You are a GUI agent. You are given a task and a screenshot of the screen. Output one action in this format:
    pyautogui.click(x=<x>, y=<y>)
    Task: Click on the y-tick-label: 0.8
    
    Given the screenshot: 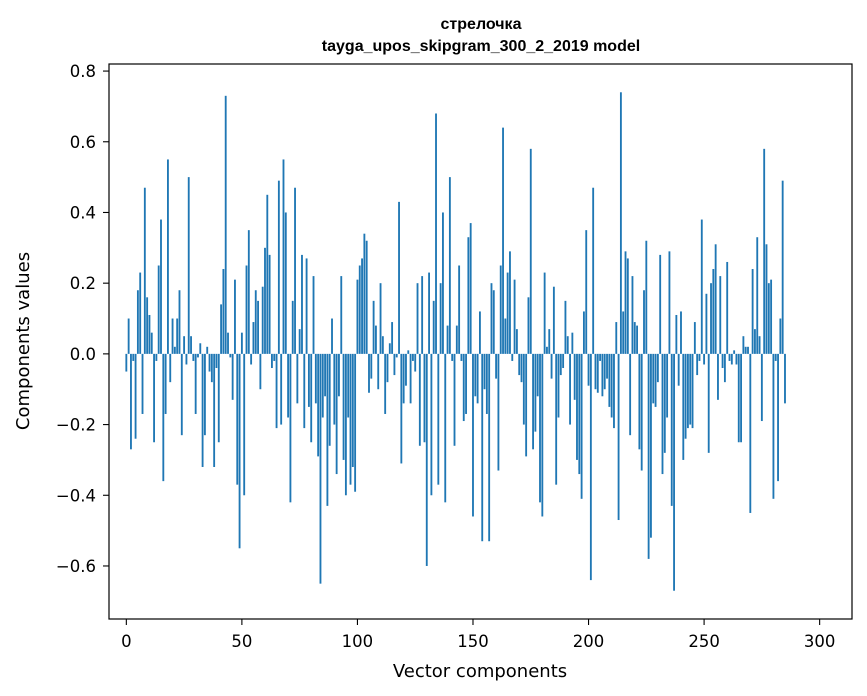 What is the action you would take?
    pyautogui.click(x=83, y=71)
    